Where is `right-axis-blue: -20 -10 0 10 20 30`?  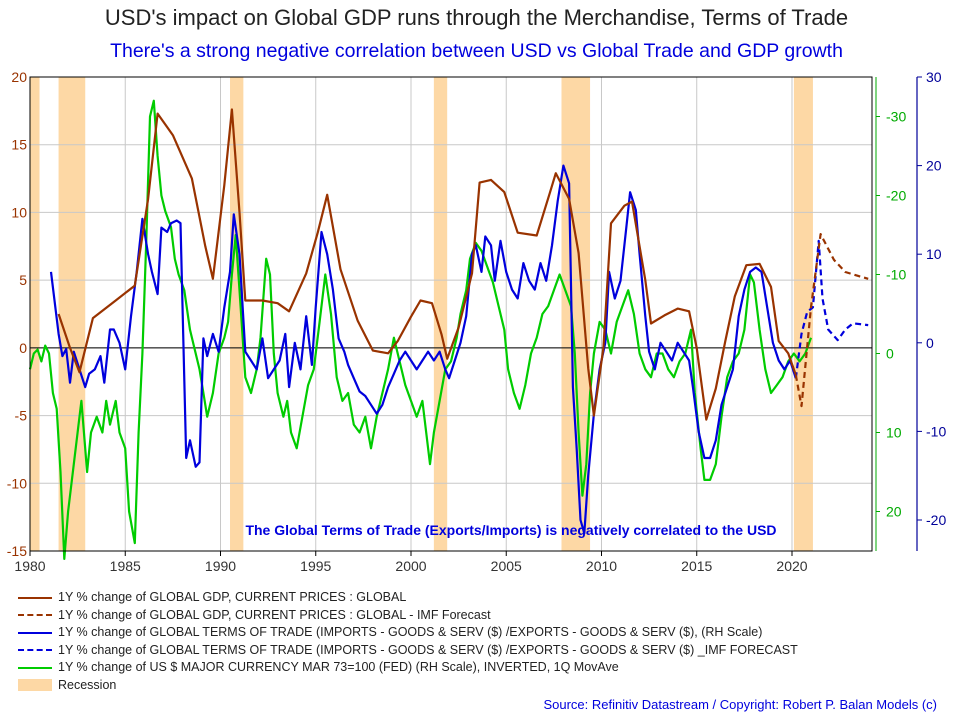 right-axis-blue: -20 -10 0 10 20 30 is located at coordinates (931, 310).